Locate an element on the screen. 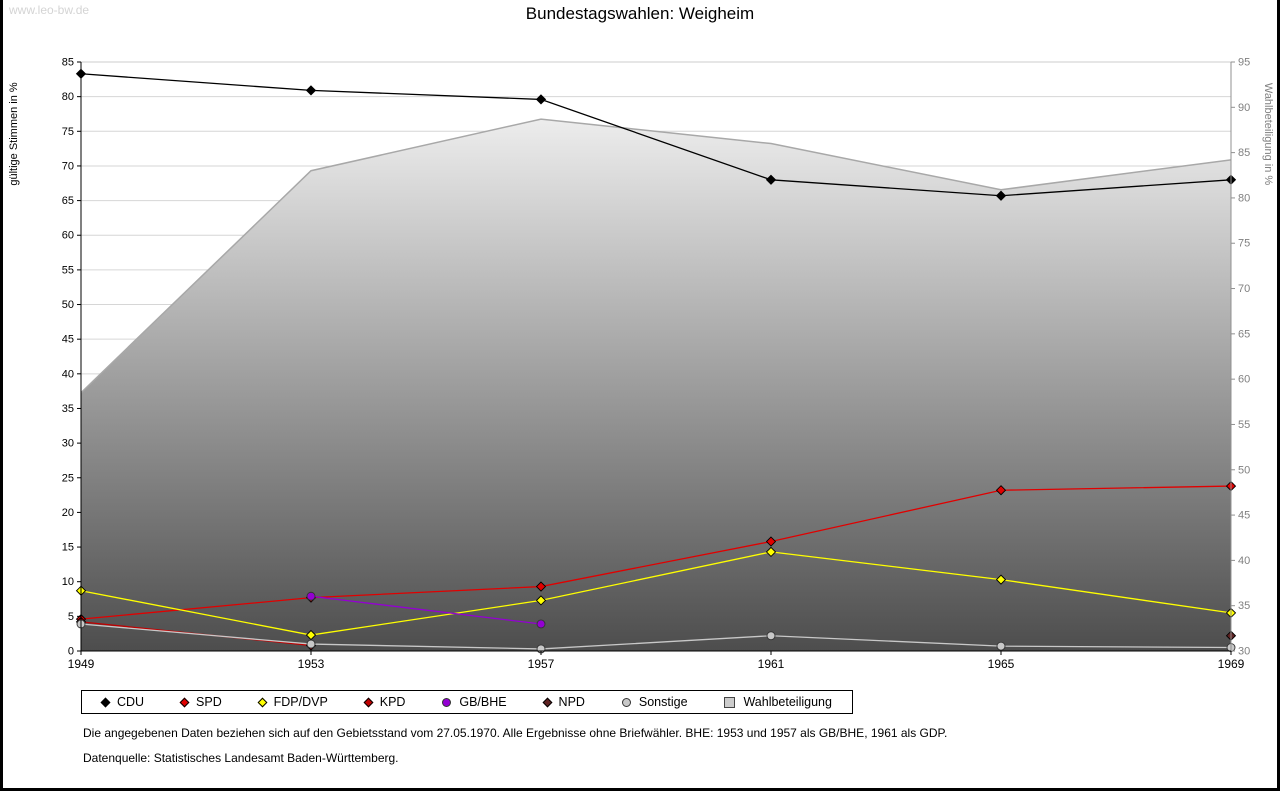 Image resolution: width=1280 pixels, height=791 pixels. legend-label-fdp-dvp: FDP/DVP is located at coordinates (300, 702).